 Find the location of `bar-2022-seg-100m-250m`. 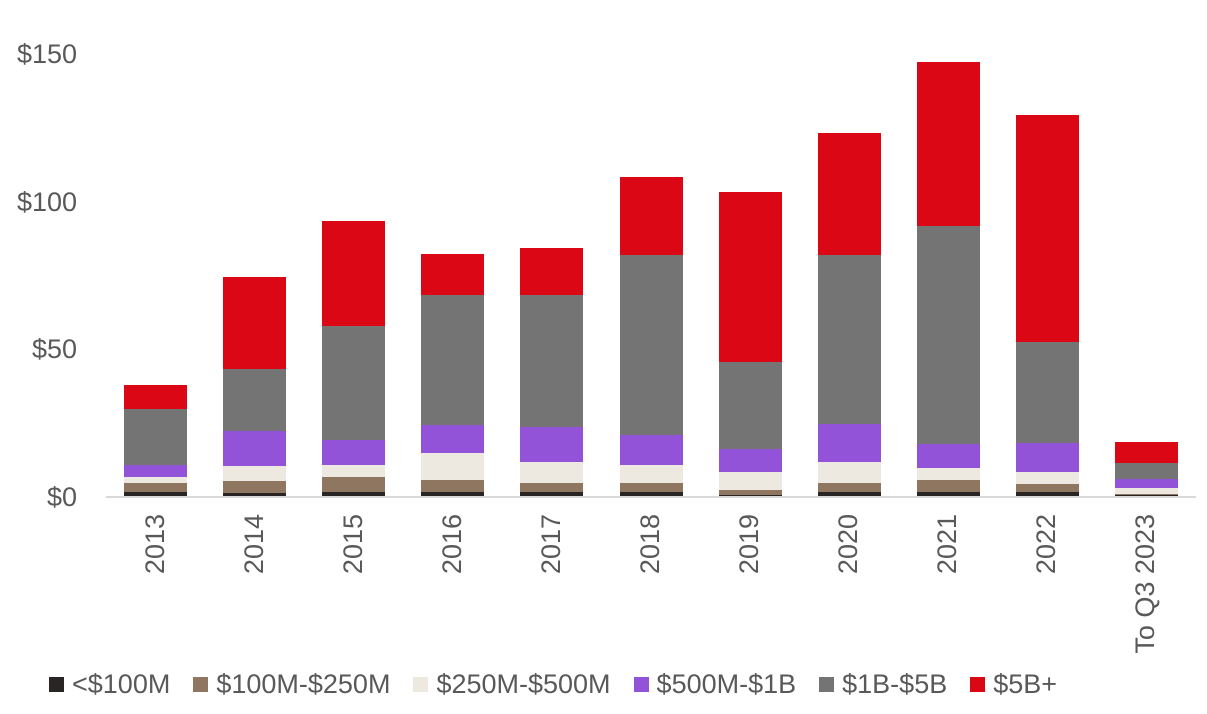

bar-2022-seg-100m-250m is located at coordinates (1047, 488).